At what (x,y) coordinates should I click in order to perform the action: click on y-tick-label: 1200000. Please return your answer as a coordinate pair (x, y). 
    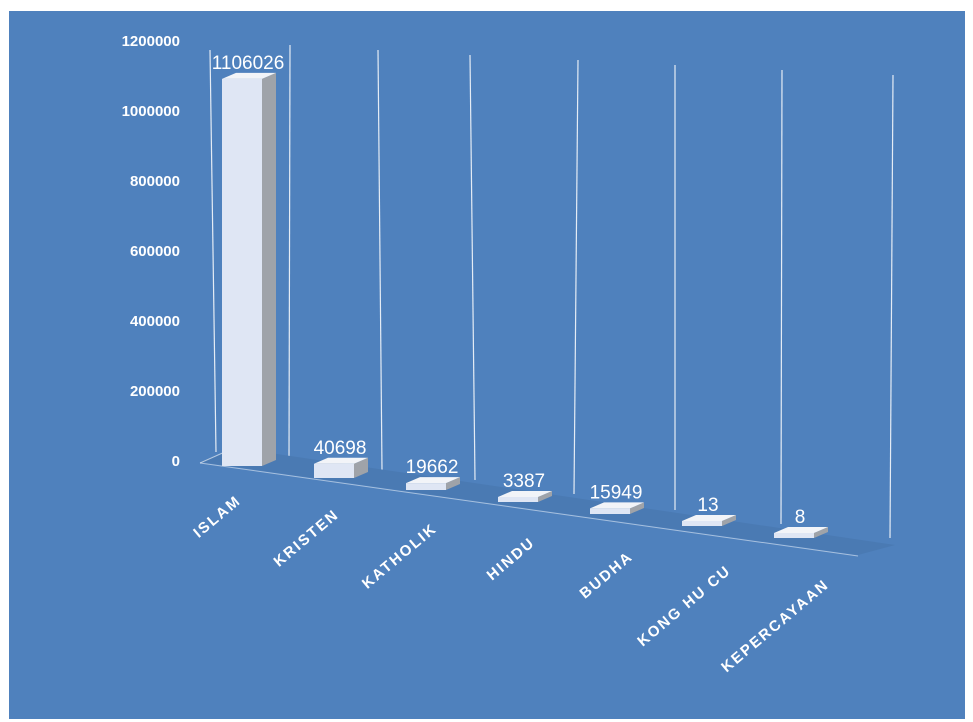
    Looking at the image, I should click on (151, 41).